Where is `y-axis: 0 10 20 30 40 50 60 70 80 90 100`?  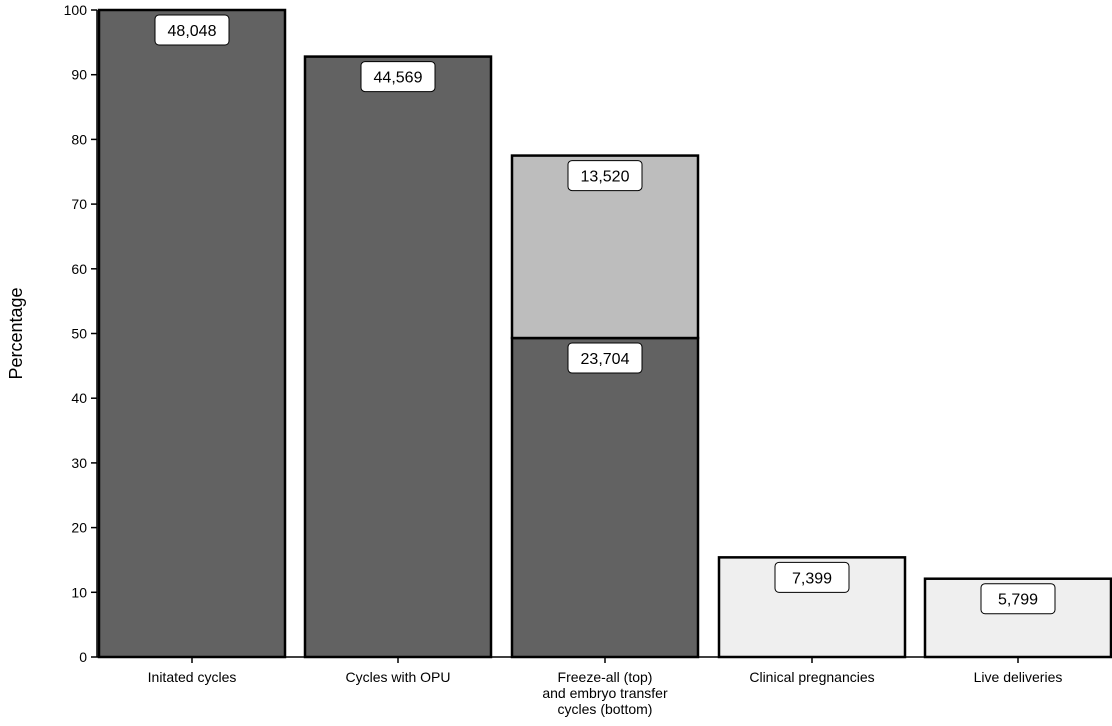 y-axis: 0 10 20 30 40 50 60 70 80 90 100 is located at coordinates (81, 333).